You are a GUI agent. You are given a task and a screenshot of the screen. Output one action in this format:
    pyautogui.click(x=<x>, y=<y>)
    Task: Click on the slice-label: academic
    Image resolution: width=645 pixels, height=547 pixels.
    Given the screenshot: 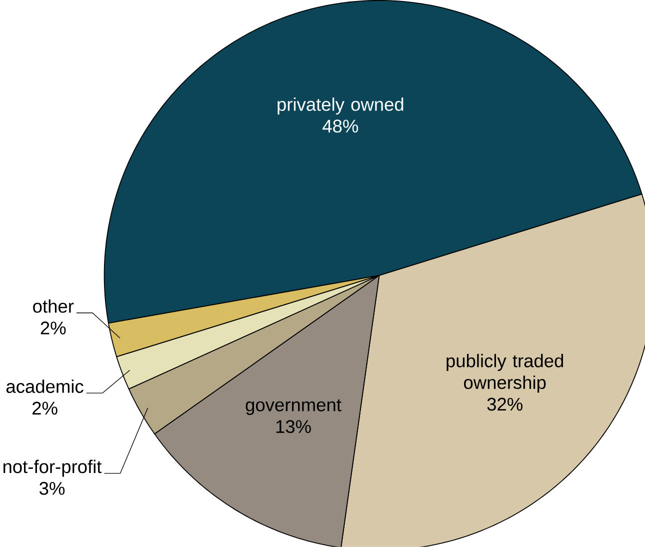 What is the action you would take?
    pyautogui.click(x=45, y=387)
    